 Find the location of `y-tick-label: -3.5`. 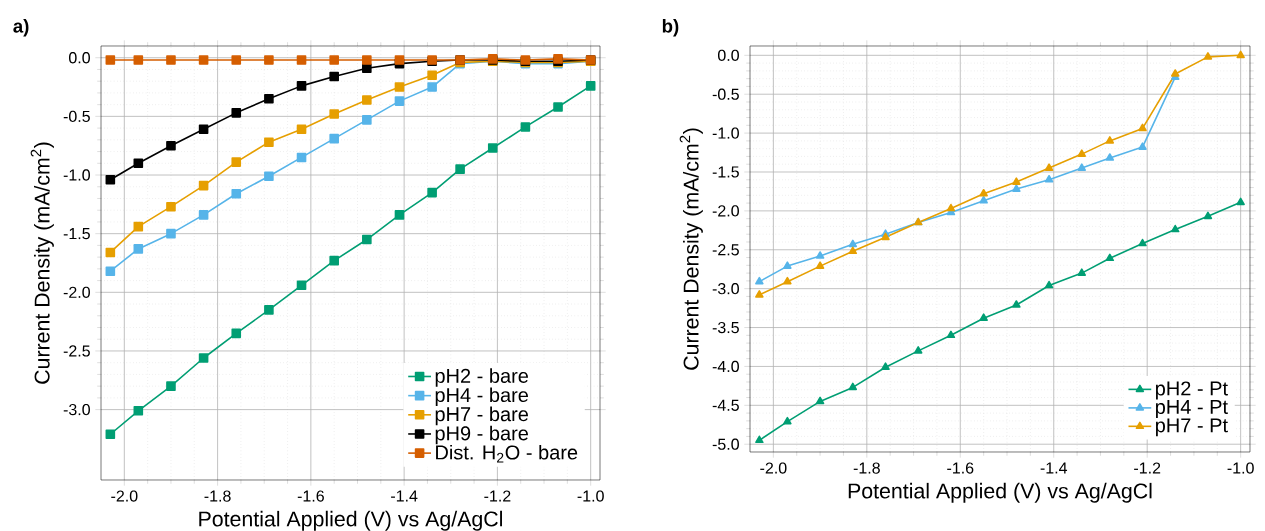

y-tick-label: -3.5 is located at coordinates (725, 327).